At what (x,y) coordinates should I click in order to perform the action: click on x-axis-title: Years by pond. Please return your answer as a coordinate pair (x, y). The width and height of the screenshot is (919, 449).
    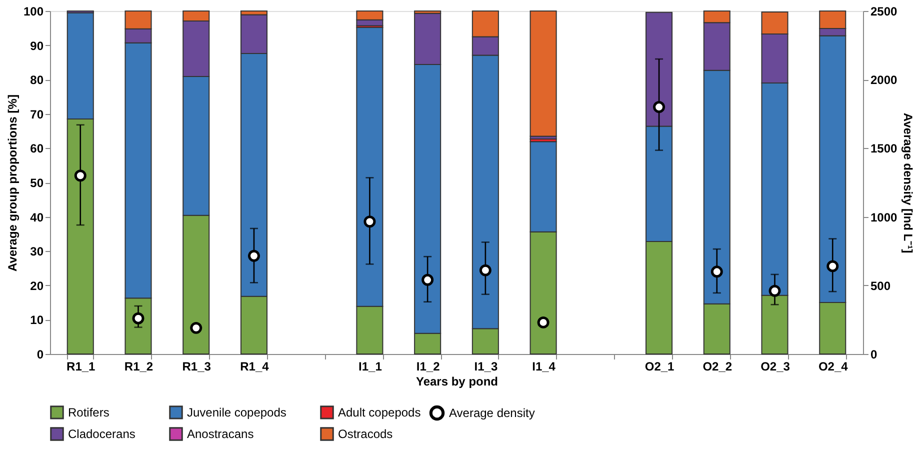
    Looking at the image, I should click on (457, 381).